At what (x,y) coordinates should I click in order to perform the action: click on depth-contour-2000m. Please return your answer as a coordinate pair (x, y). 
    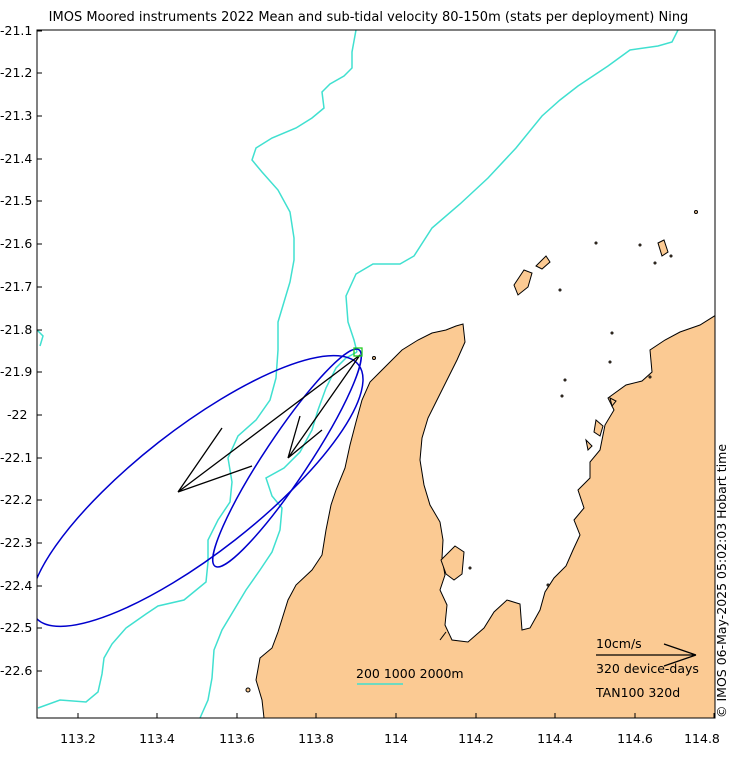
    Looking at the image, I should click on (278, 534).